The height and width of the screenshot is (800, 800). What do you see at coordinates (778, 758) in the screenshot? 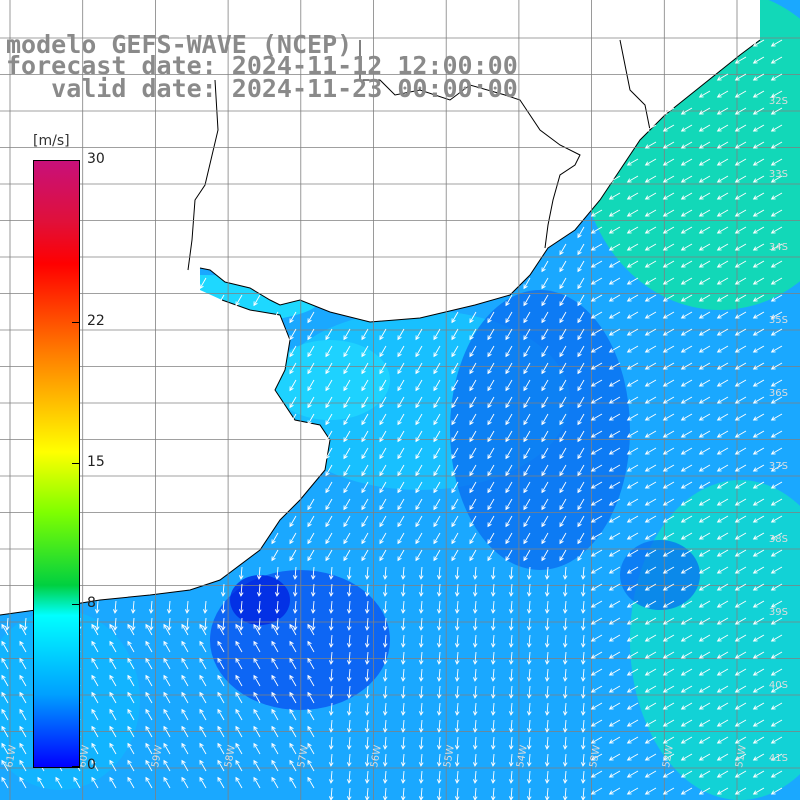
I see `lat-label: 41S` at bounding box center [778, 758].